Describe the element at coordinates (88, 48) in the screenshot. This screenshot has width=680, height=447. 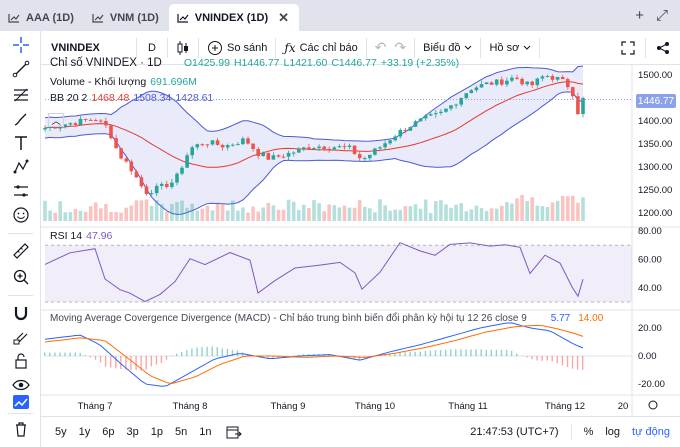
I see `symbol-search: VNINDEX` at that location.